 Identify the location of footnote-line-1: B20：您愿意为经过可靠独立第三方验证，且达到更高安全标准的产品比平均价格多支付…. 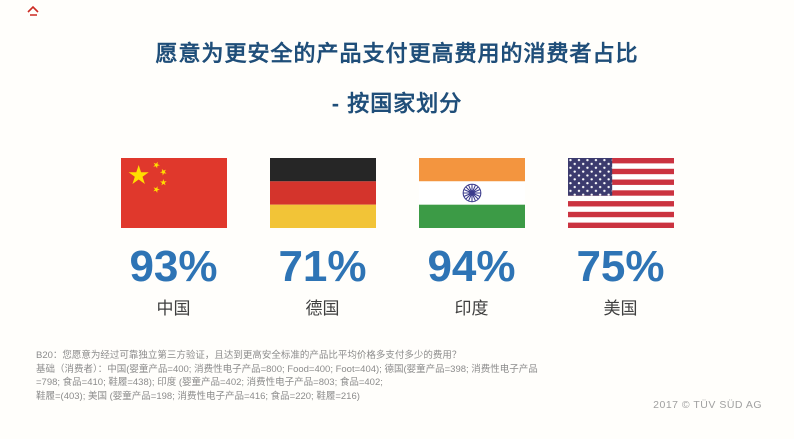
(249, 355).